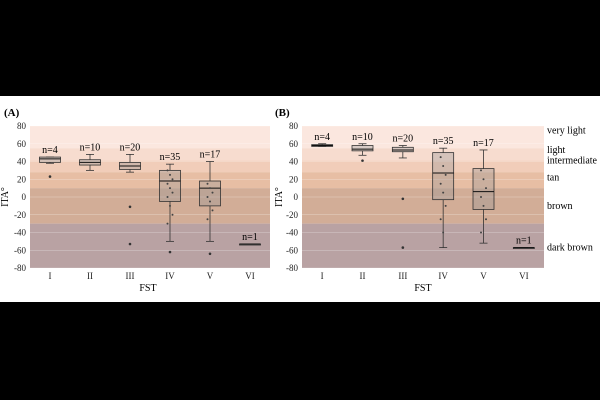 The height and width of the screenshot is (400, 600). Describe the element at coordinates (423, 206) in the screenshot. I see `band-brown` at that location.